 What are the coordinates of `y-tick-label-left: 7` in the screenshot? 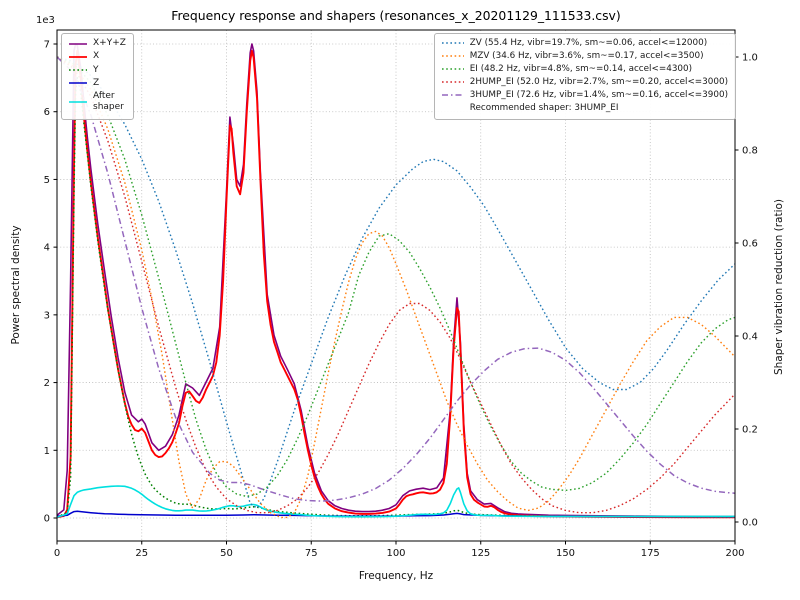 It's located at (47, 45).